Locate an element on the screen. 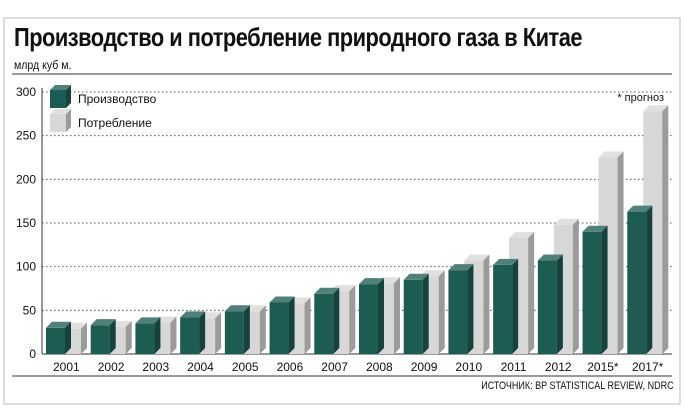 This screenshot has width=686, height=408. x-tick-label: 2005 is located at coordinates (245, 367).